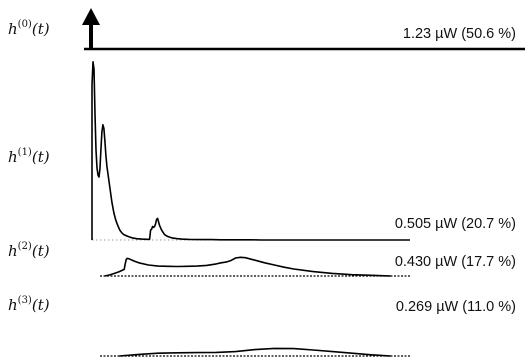  Describe the element at coordinates (29, 304) in the screenshot. I see `row-label-h3: h(3)(t)` at that location.